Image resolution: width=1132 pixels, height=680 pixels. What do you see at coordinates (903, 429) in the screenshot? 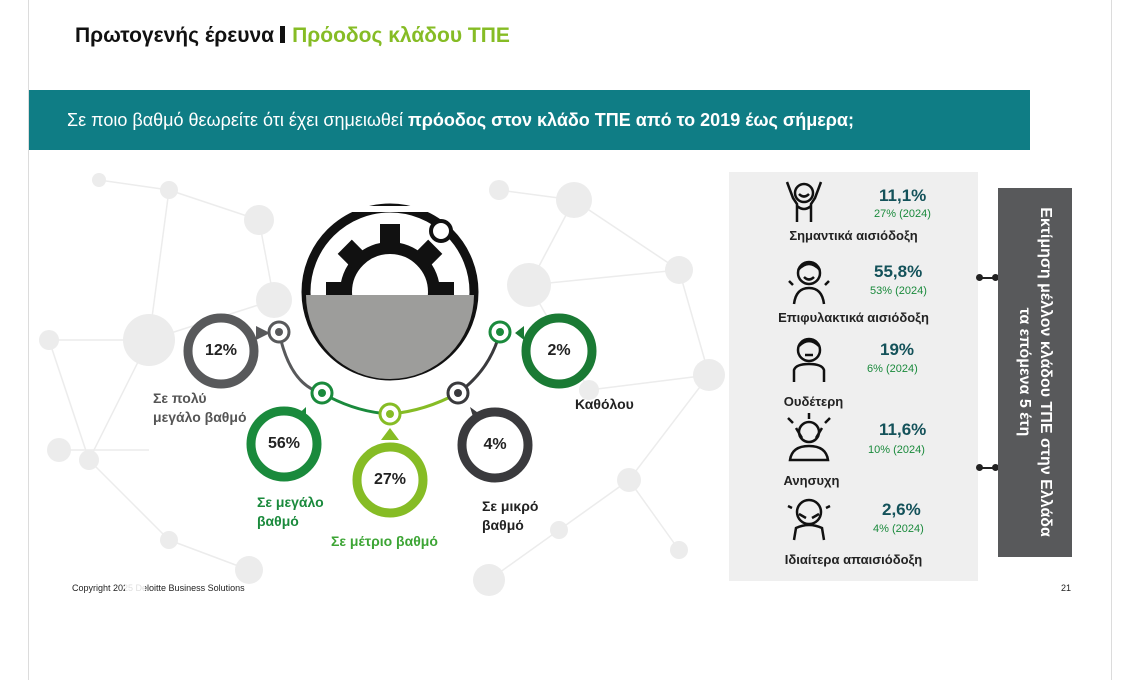
I see `outlook-value: 11,6%` at bounding box center [903, 429].